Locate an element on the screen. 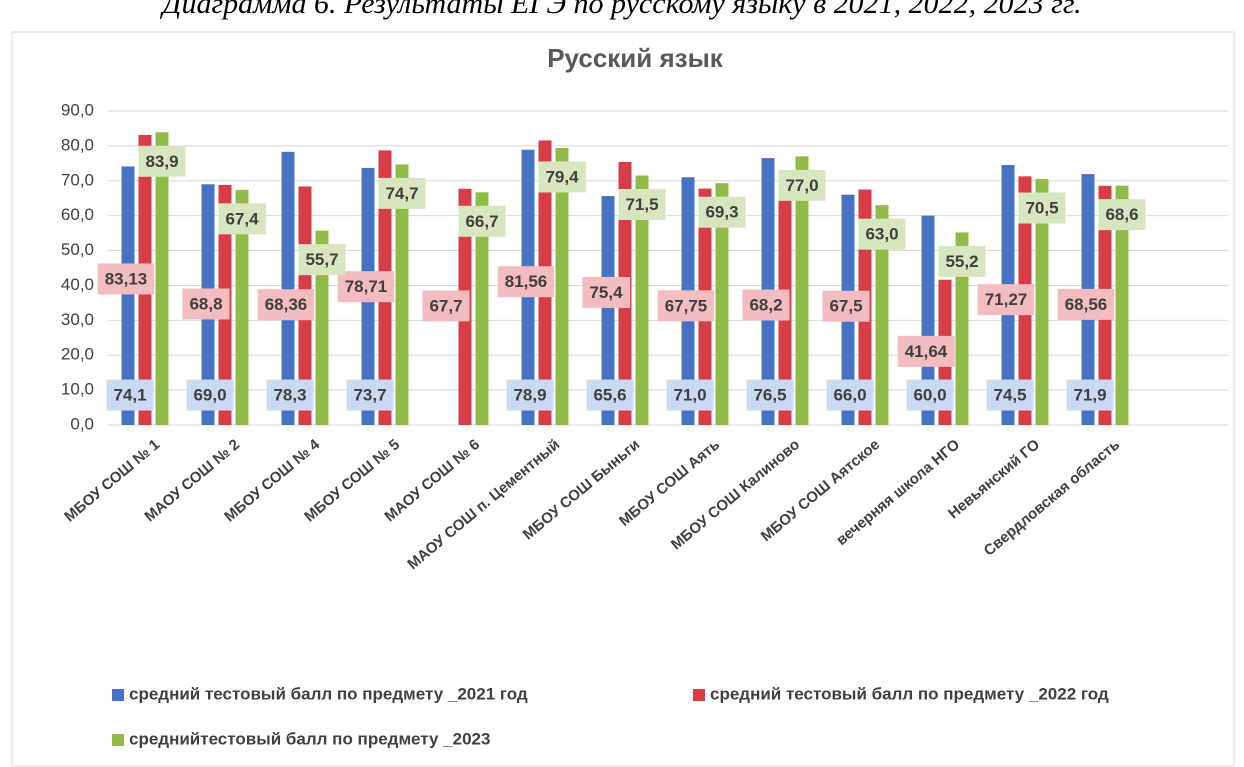  data-label: 68,6 is located at coordinates (1121, 214).